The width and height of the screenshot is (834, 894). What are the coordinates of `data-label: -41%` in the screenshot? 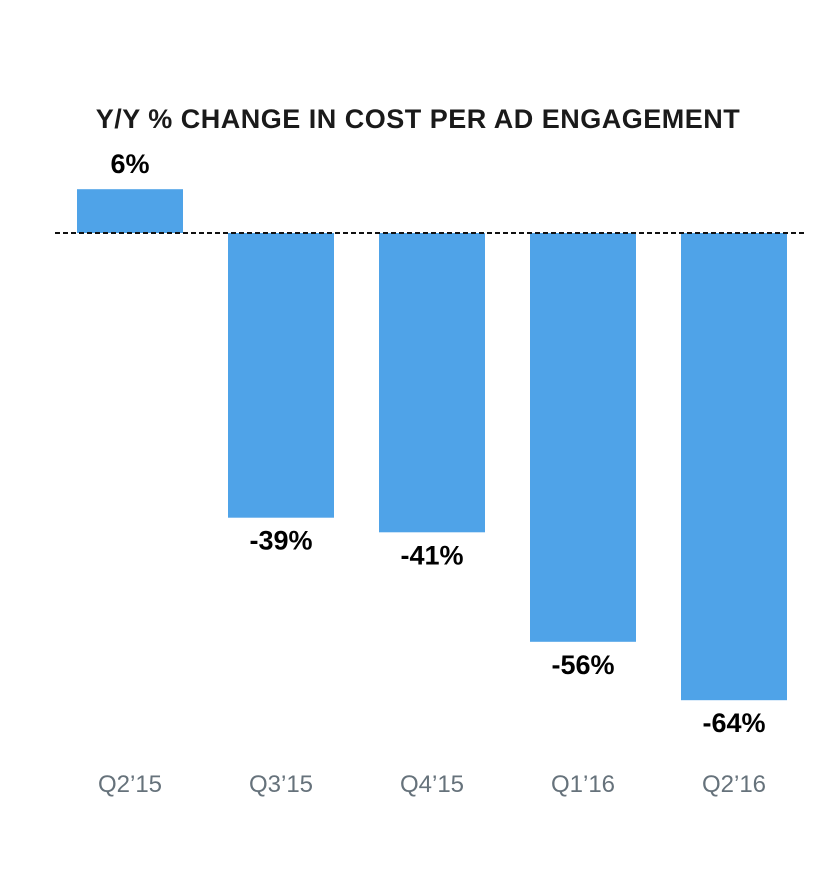 It's located at (431, 555).